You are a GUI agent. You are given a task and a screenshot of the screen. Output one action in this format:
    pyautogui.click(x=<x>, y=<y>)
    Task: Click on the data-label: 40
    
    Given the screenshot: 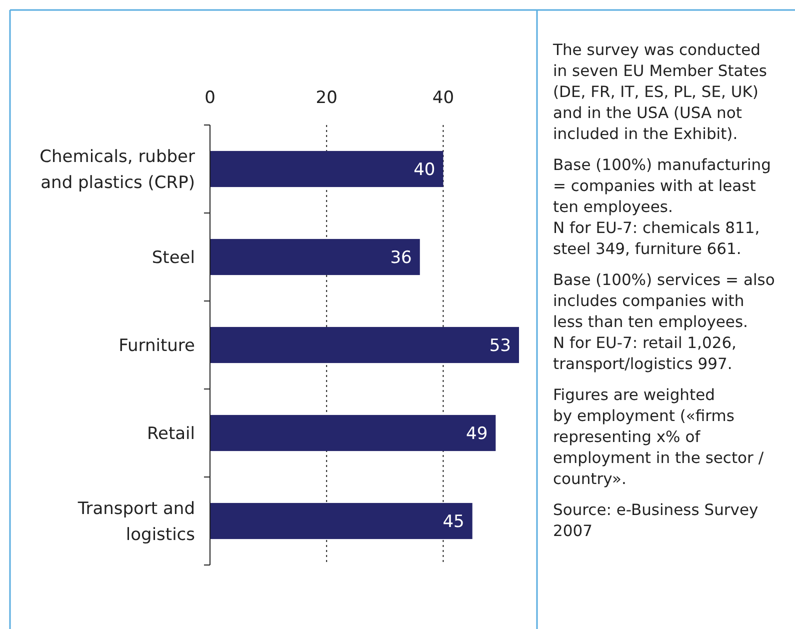 What is the action you would take?
    pyautogui.click(x=425, y=170)
    